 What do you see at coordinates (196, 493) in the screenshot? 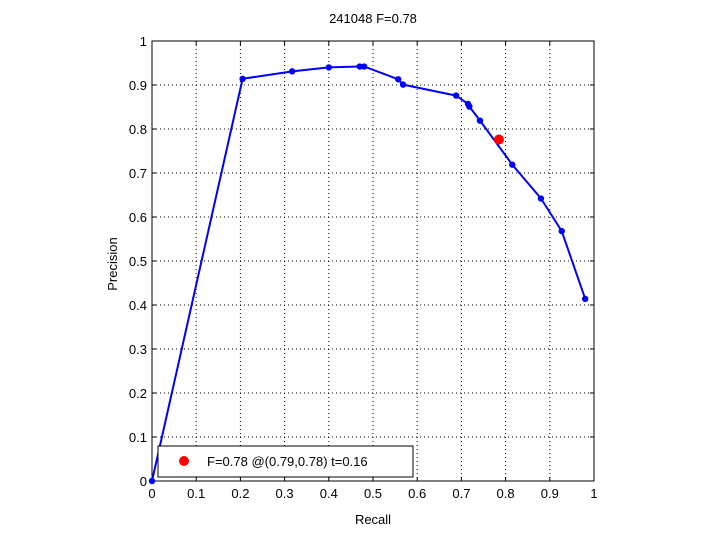
I see `x-tick-label: 0.1` at bounding box center [196, 493].